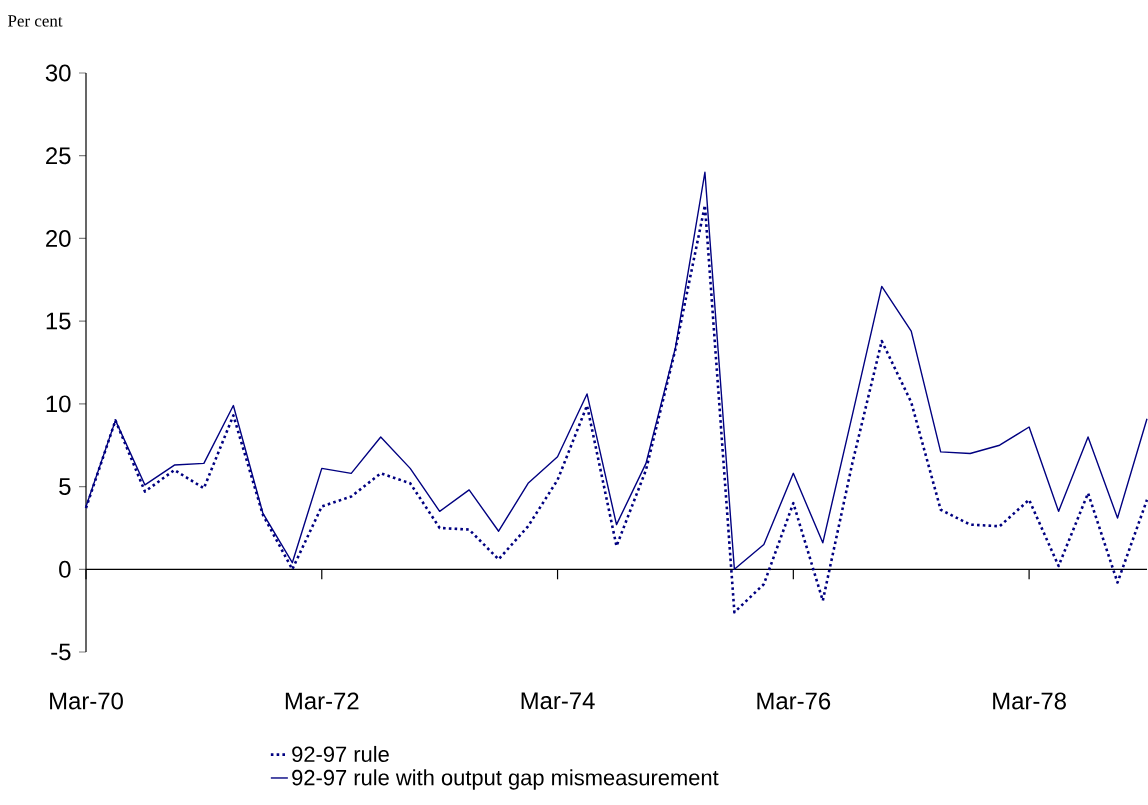  What do you see at coordinates (58, 321) in the screenshot?
I see `y-tick-label: 15` at bounding box center [58, 321].